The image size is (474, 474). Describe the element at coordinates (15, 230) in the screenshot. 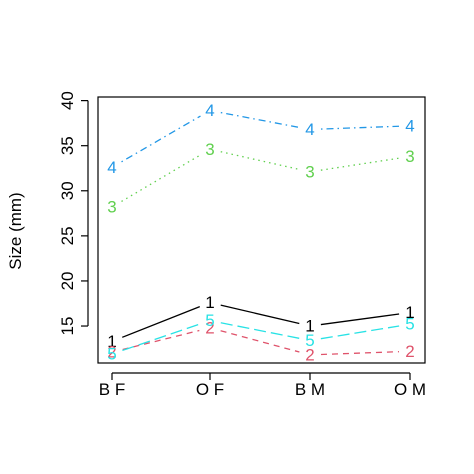

I see `y-axis-label: Size (mm)` at that location.